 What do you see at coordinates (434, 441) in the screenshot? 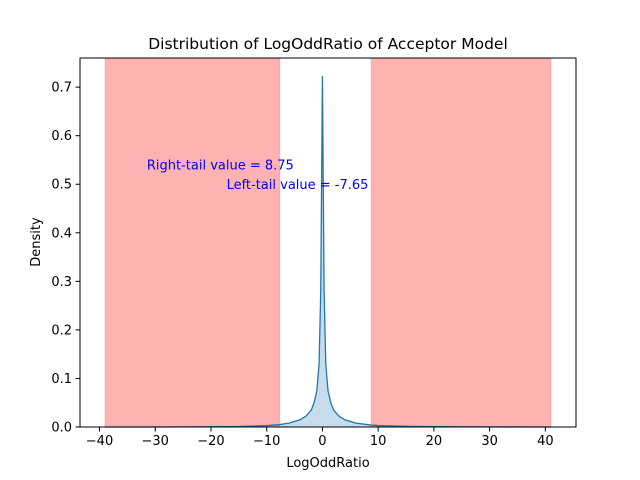
I see `x-tick-label: 20` at bounding box center [434, 441].